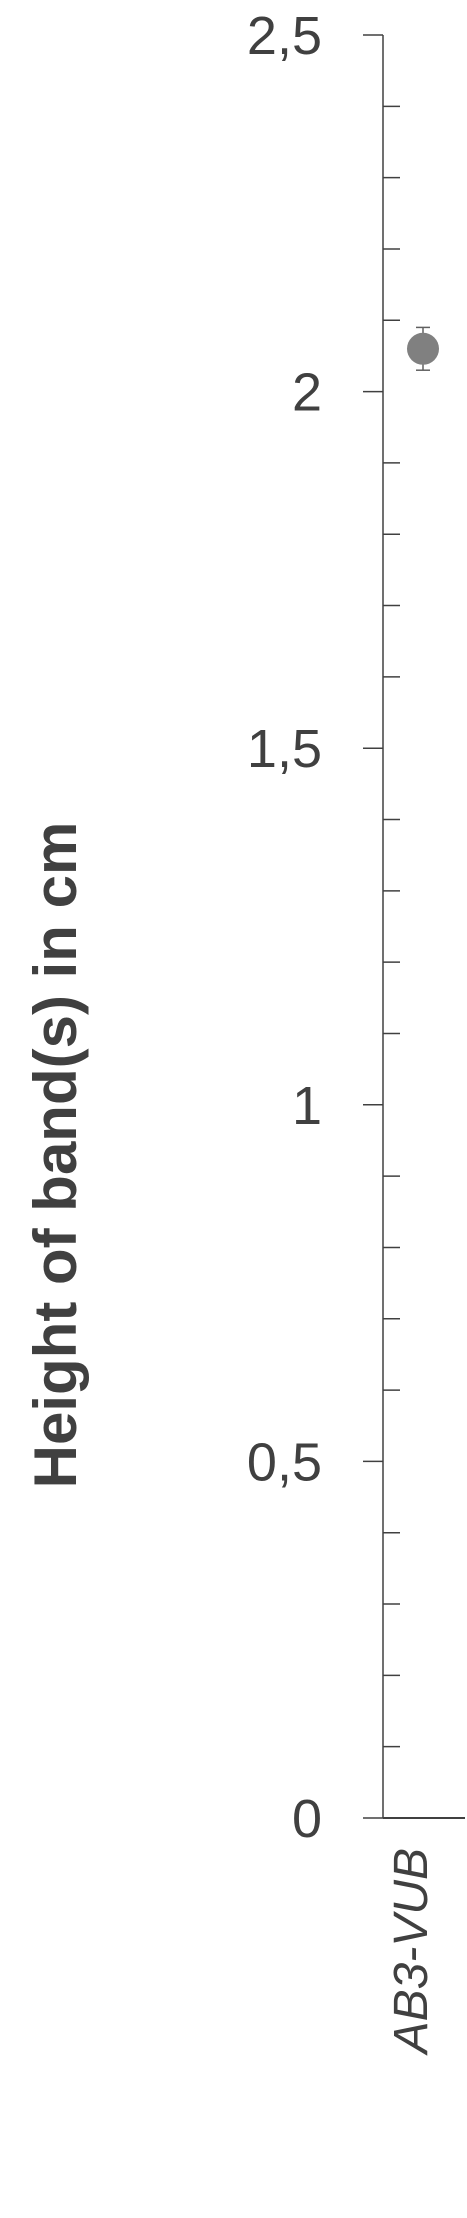 The image size is (467, 2218). Describe the element at coordinates (411, 1952) in the screenshot. I see `category-label: AB3-VUB` at that location.